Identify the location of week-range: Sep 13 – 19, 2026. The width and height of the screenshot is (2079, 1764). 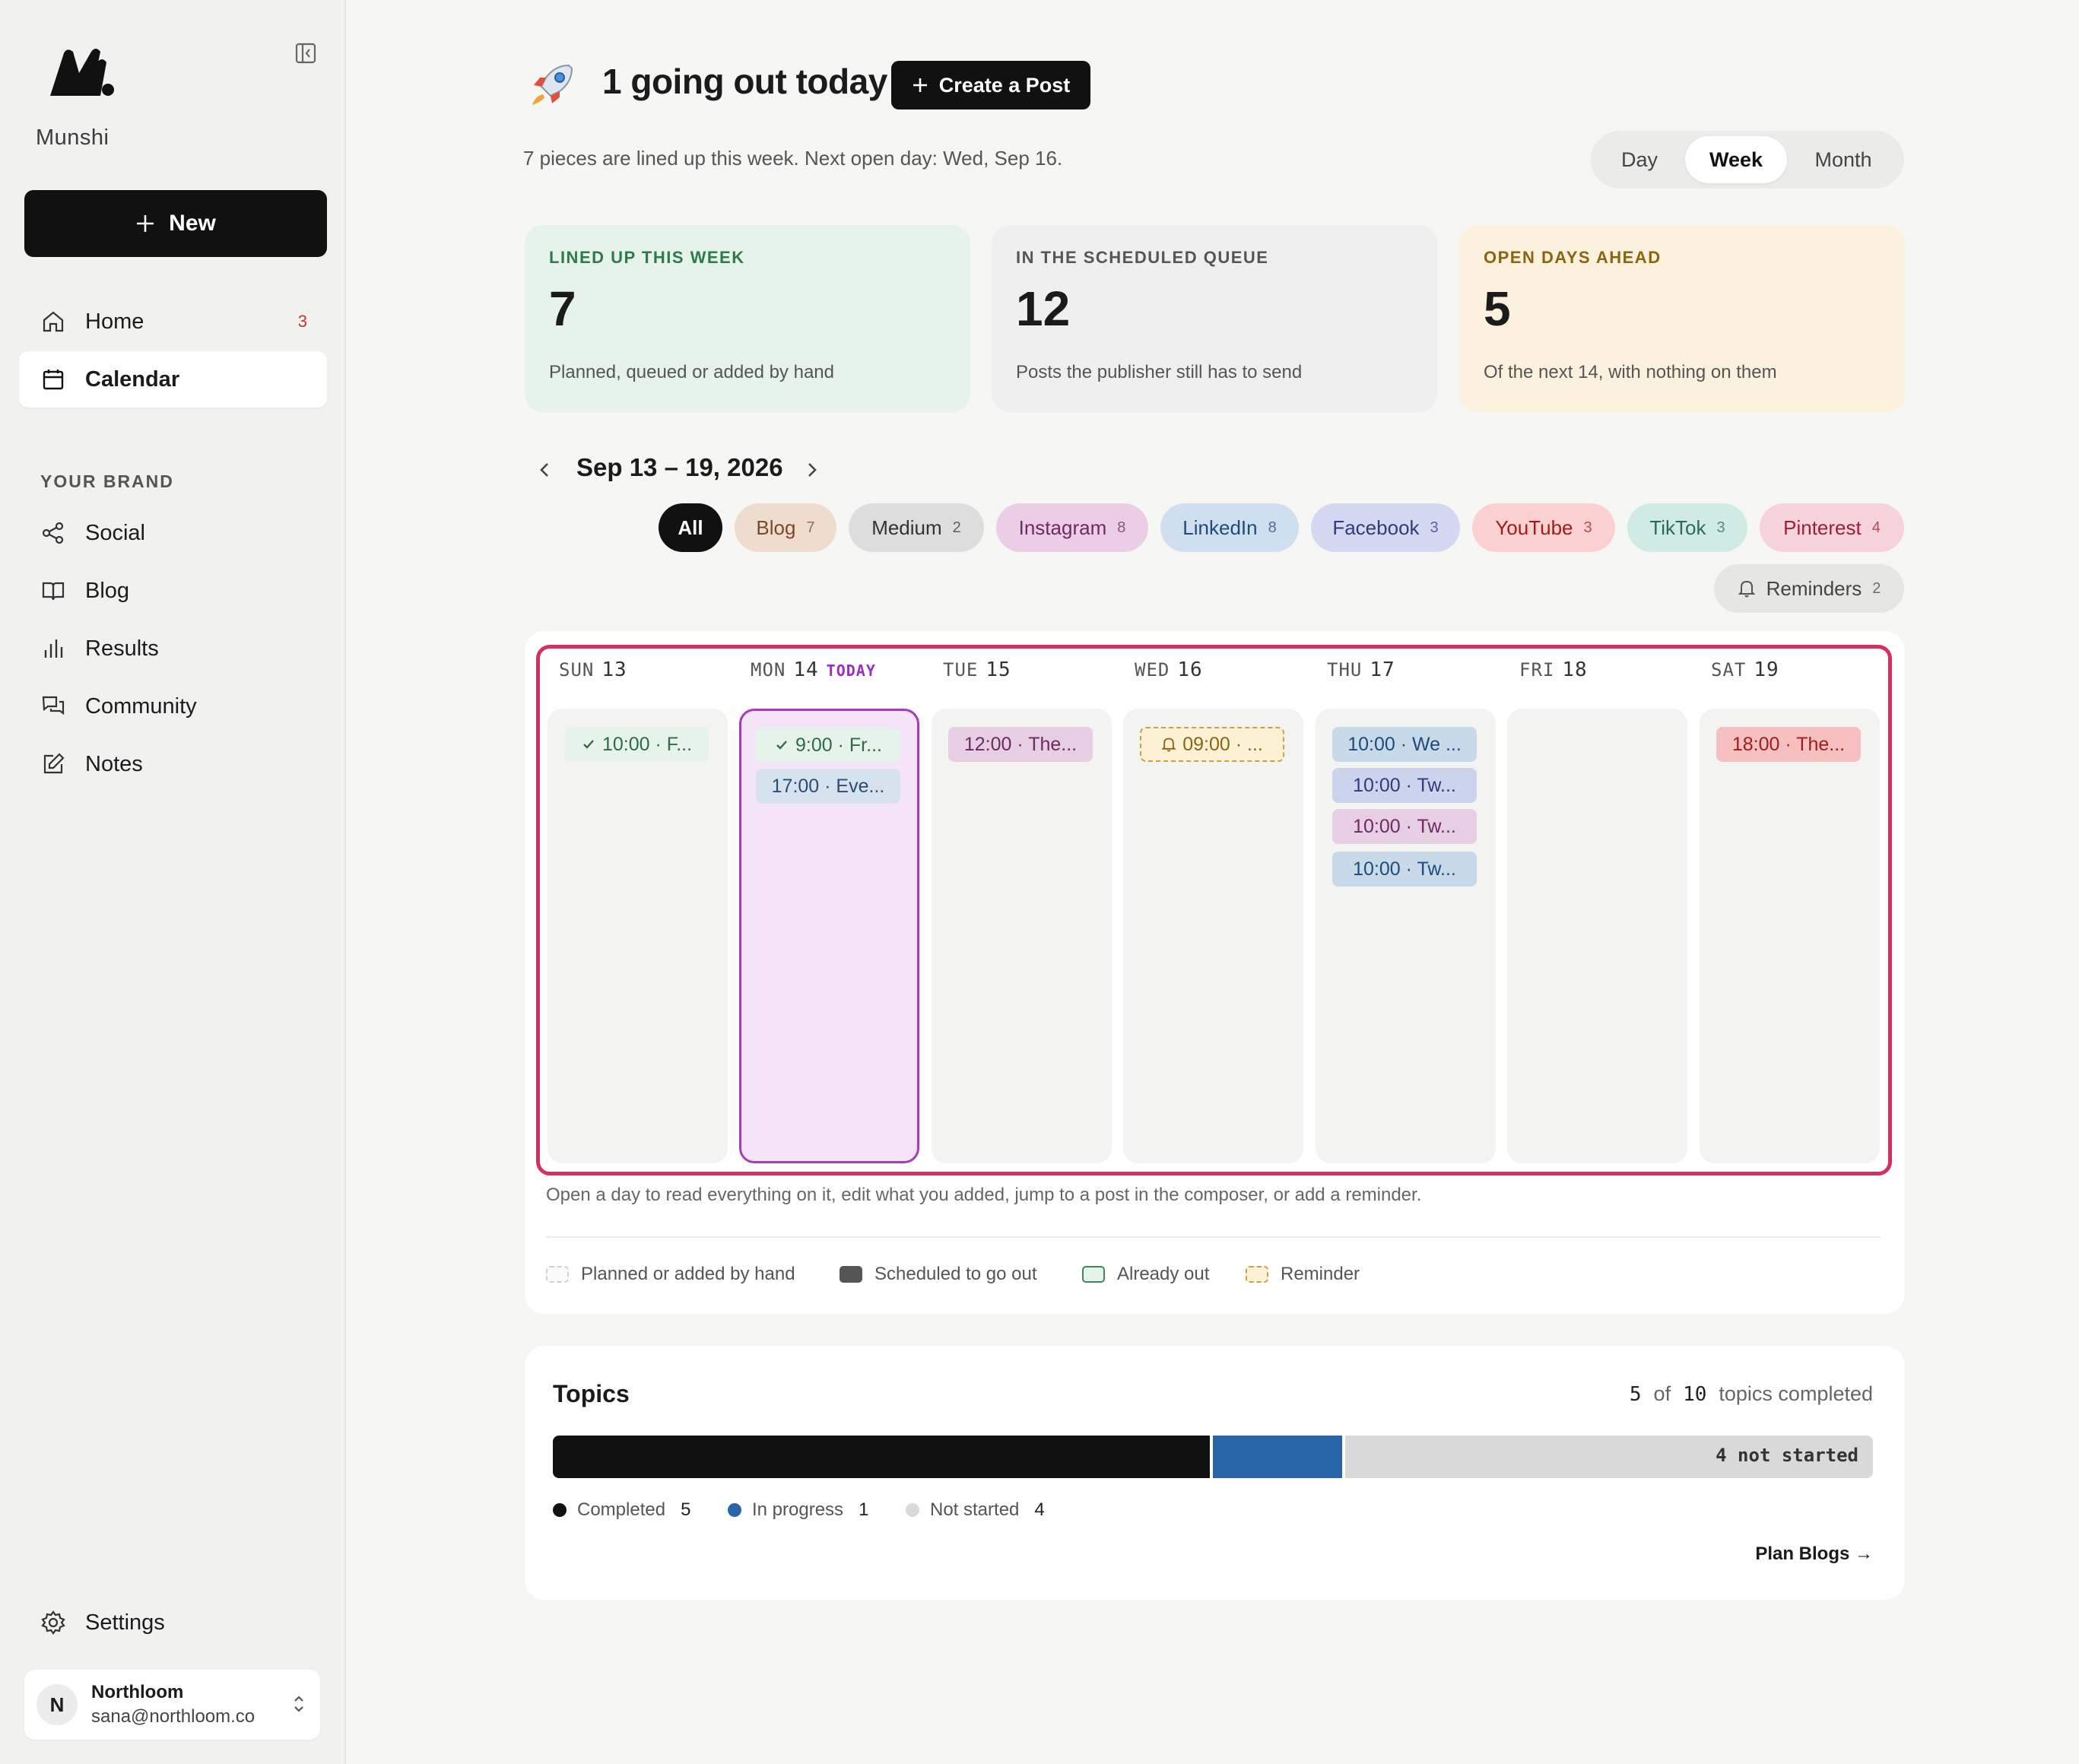
(679, 467).